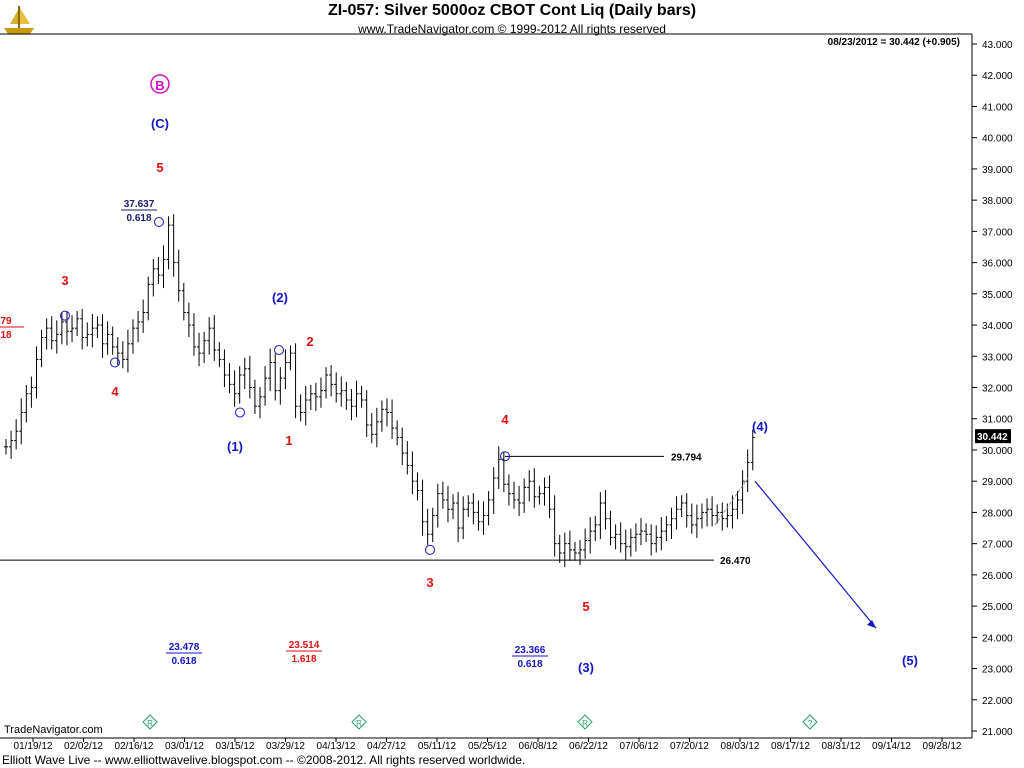 The height and width of the screenshot is (768, 1024). I want to click on last-quote: 08/23/2012 = 30.442 (+0.905), so click(893, 42).